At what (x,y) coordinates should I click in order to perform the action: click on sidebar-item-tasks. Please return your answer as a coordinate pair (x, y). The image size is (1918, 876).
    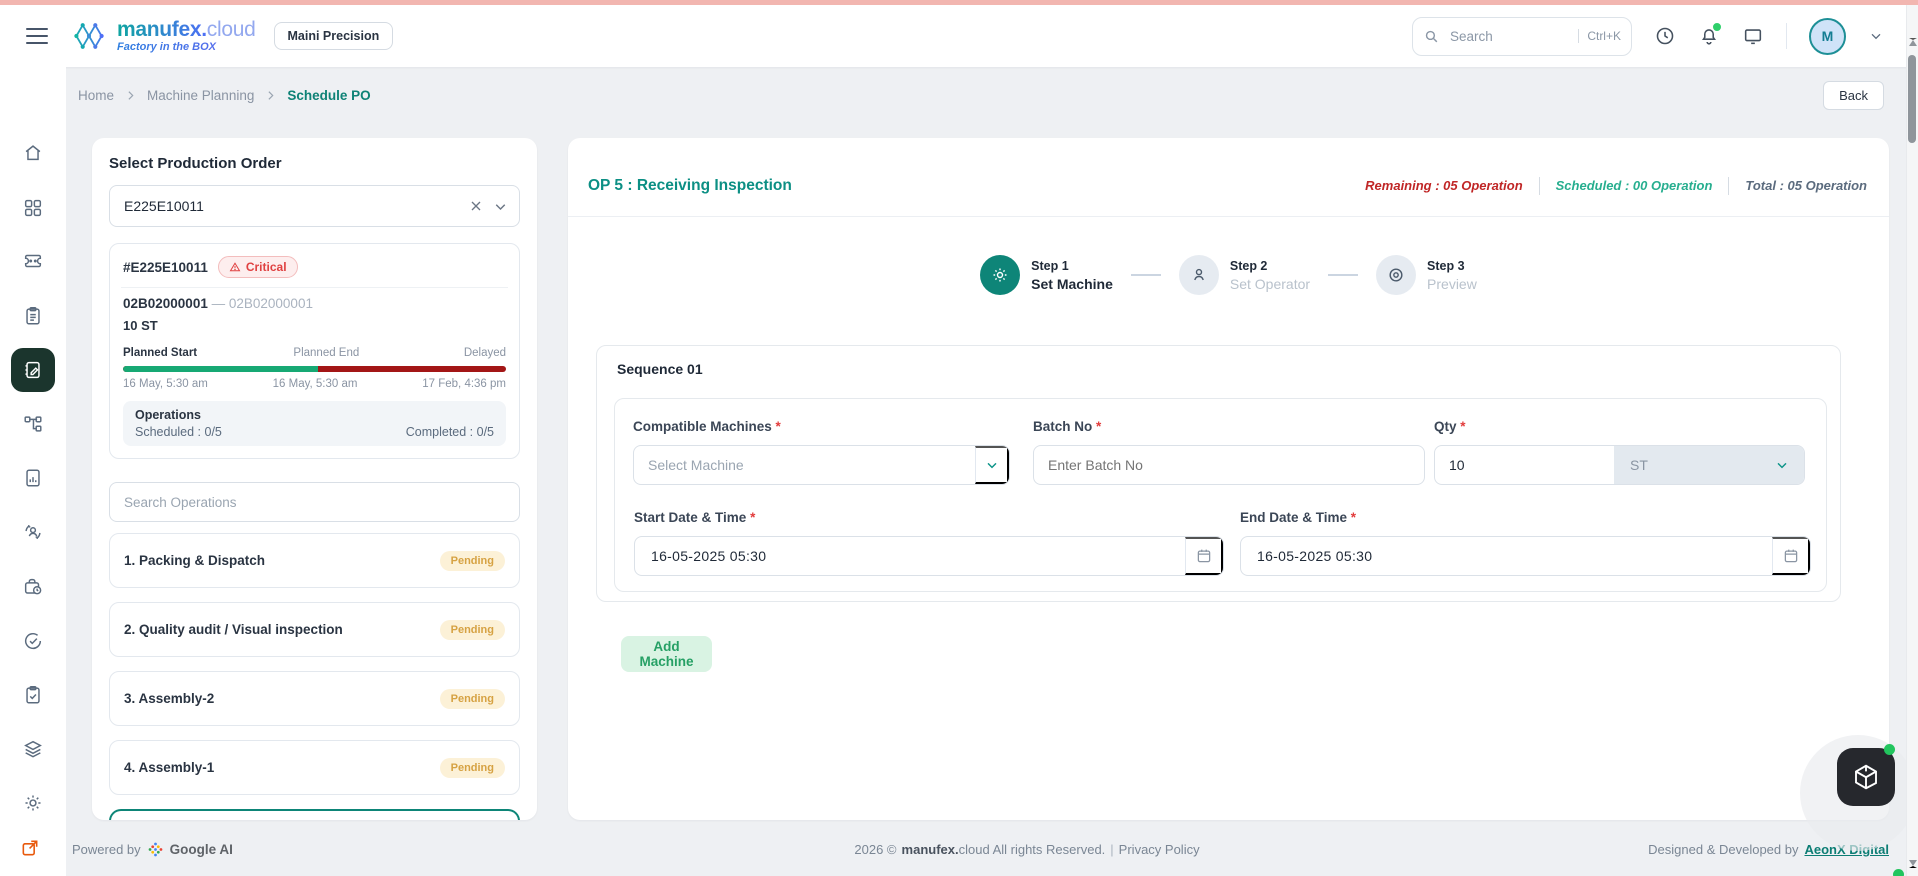
    Looking at the image, I should click on (33, 695).